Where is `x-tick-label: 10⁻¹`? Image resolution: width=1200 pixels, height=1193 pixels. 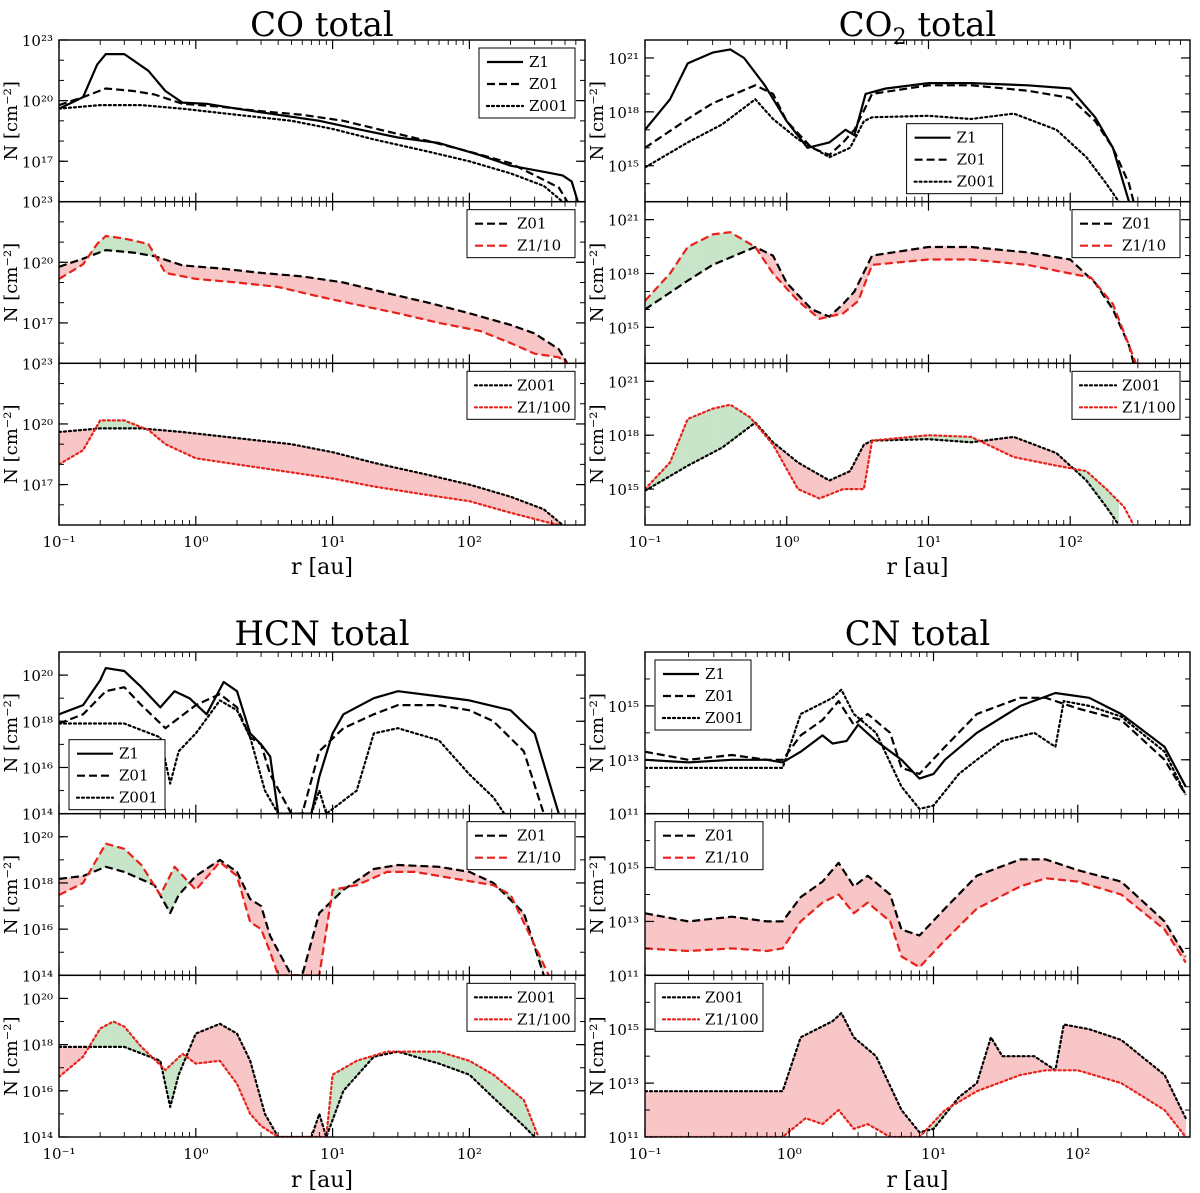 x-tick-label: 10⁻¹ is located at coordinates (58, 542).